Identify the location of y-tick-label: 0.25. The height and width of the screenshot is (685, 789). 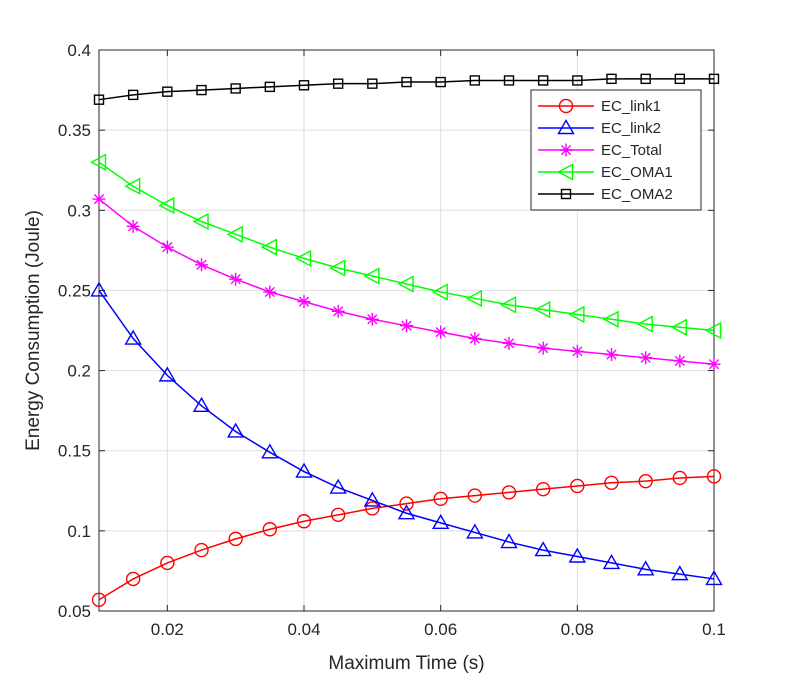
(74, 290).